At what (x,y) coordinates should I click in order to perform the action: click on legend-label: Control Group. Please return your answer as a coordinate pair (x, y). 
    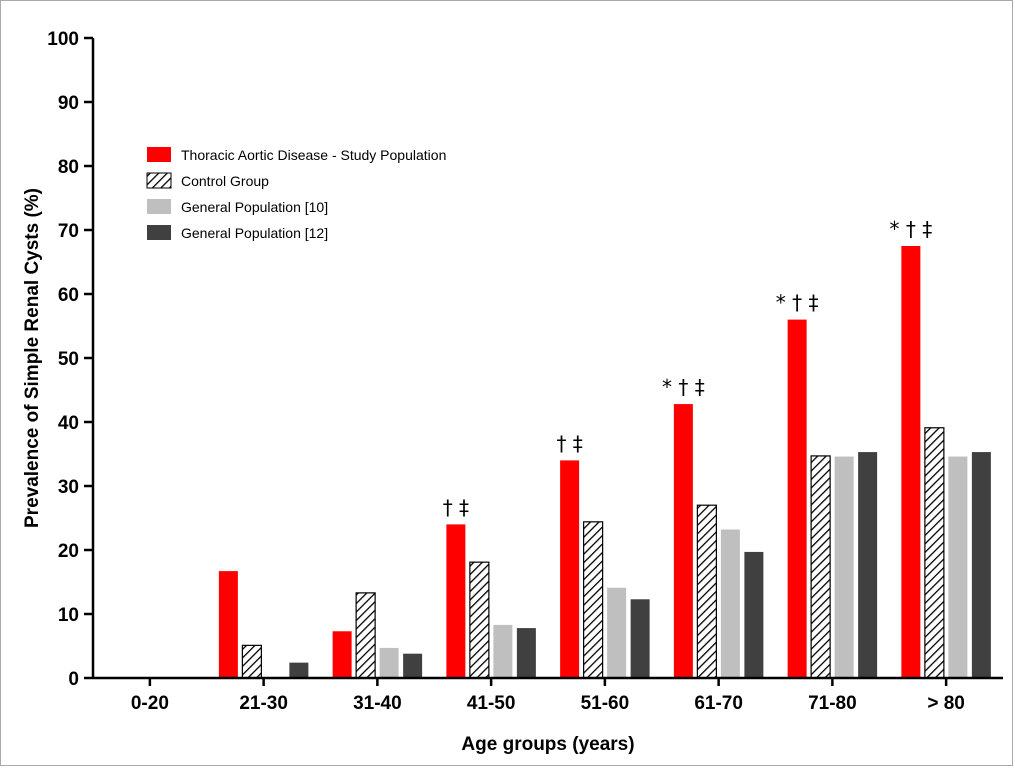
    Looking at the image, I should click on (225, 181).